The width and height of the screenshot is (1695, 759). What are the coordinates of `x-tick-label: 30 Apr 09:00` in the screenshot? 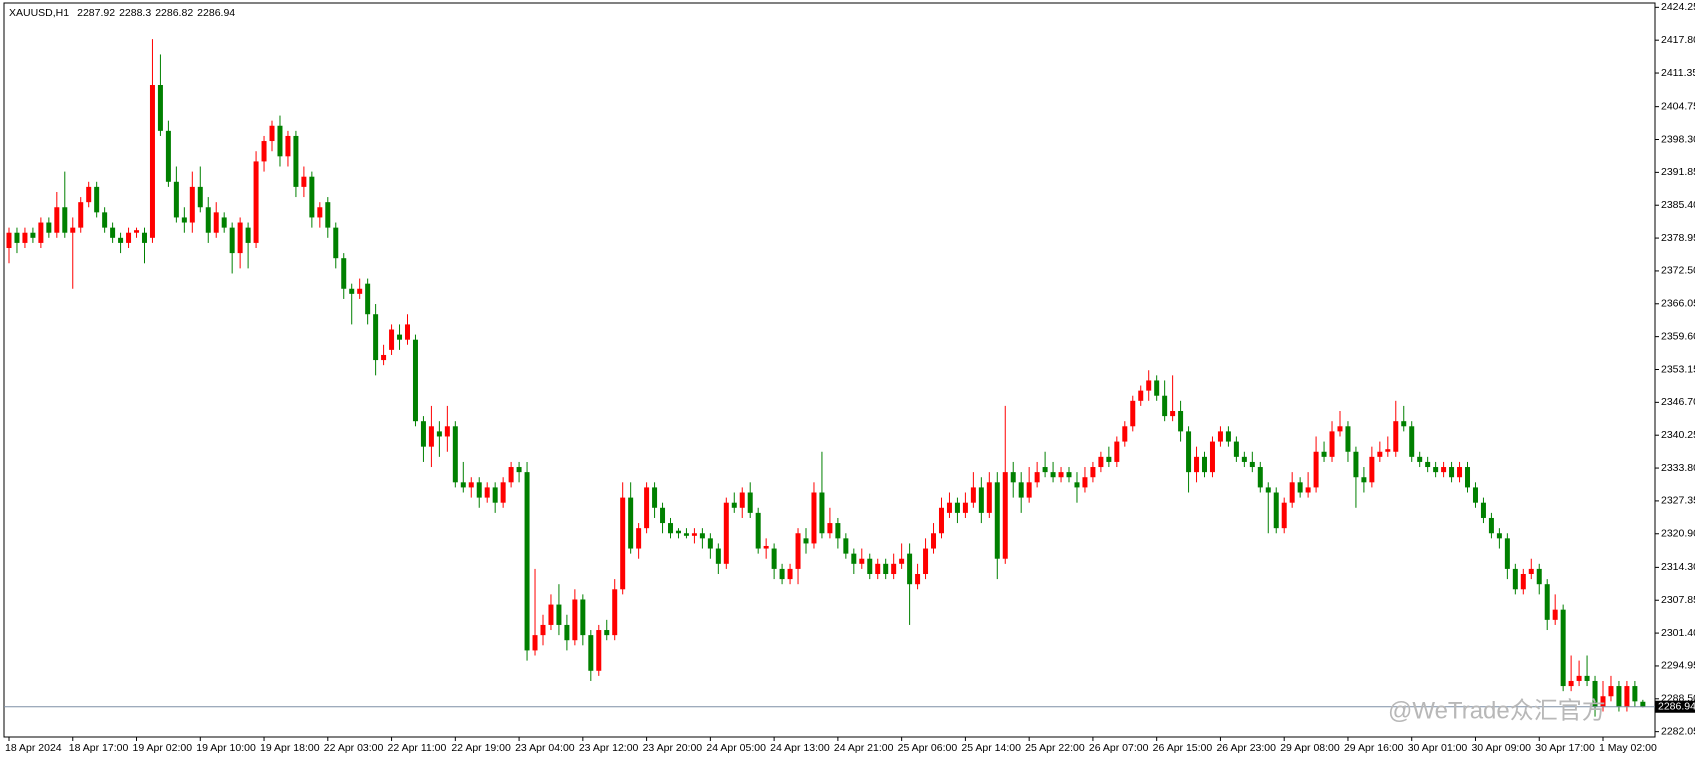 It's located at (1501, 748).